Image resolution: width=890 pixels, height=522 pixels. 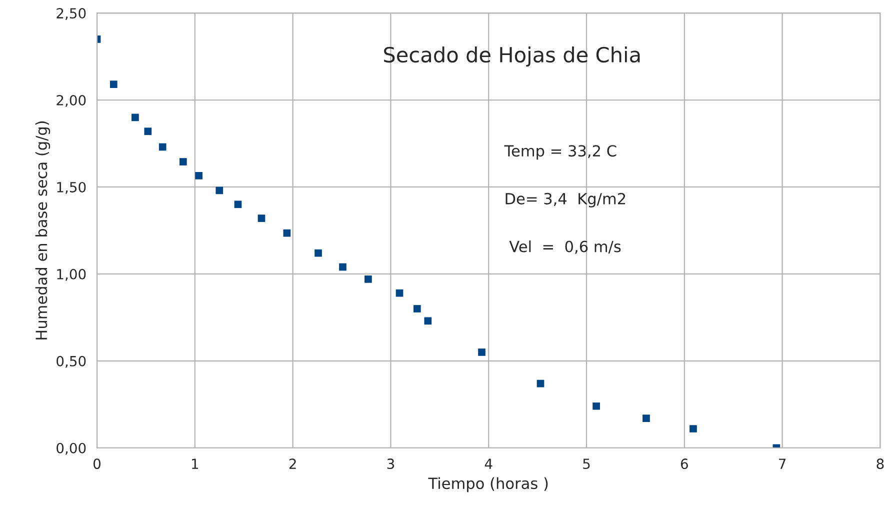 I want to click on x-tick-label: 6, so click(x=684, y=464).